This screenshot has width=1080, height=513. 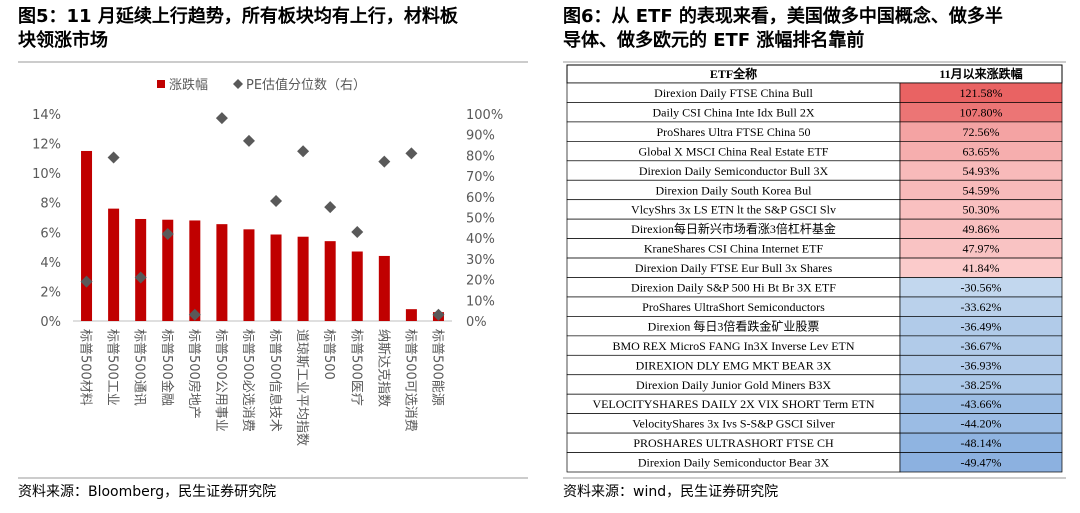 I want to click on y2-tick-label: 90%, so click(x=480, y=136).